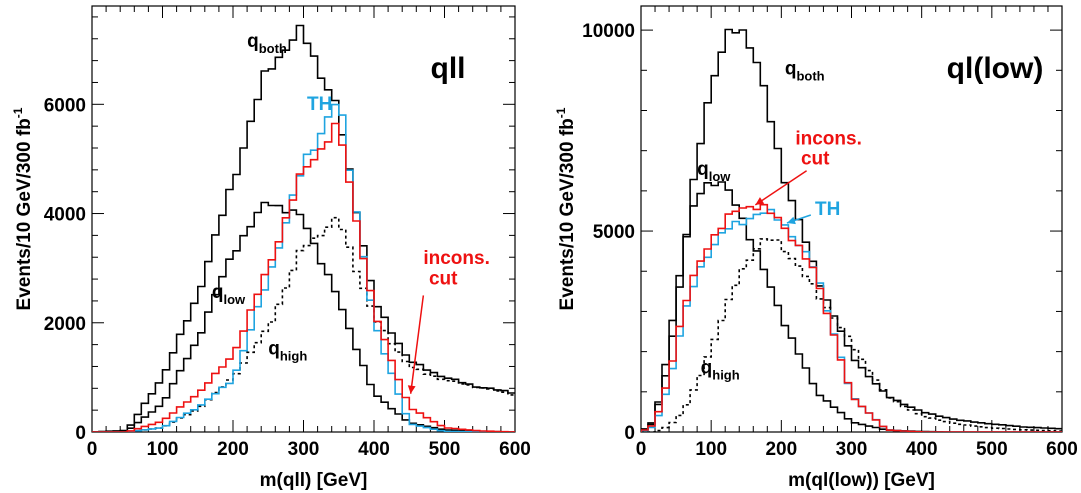  I want to click on y-tick-label: 6000, so click(65, 105).